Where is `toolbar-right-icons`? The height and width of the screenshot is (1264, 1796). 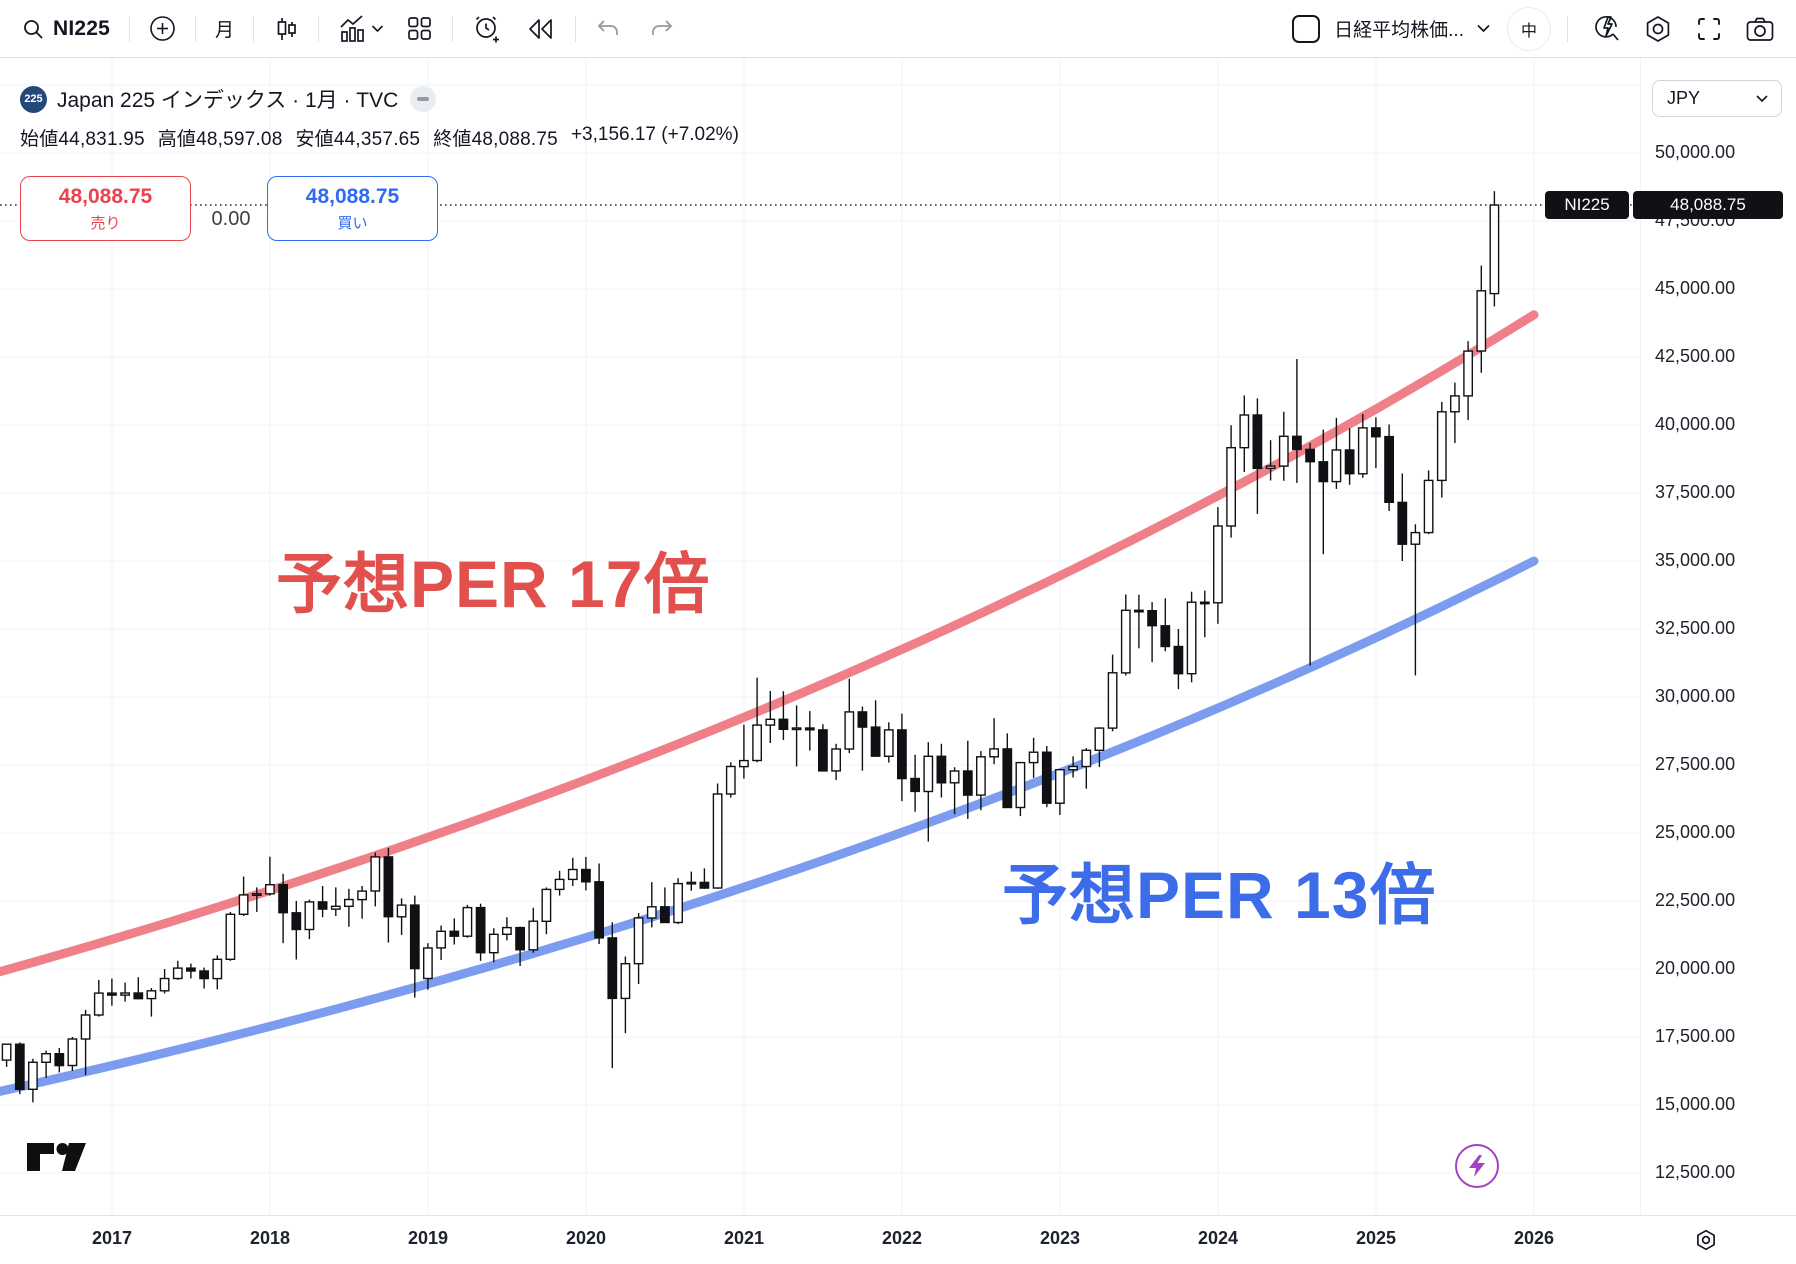
toolbar-right-icons is located at coordinates (1683, 29).